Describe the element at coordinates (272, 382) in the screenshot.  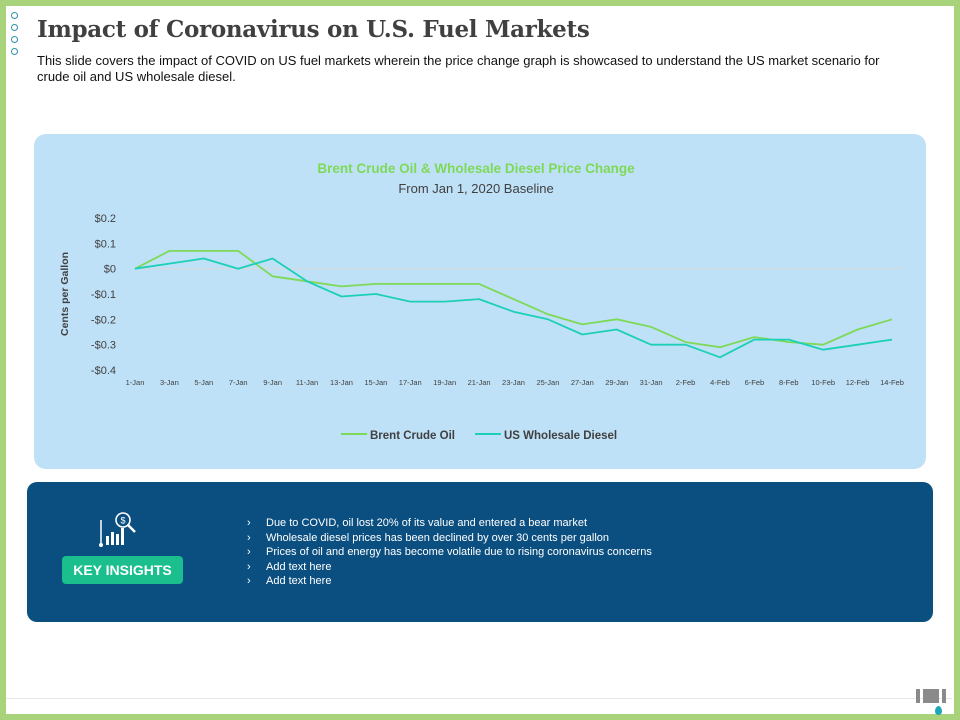
I see `x-tick-label: 9-Jan` at that location.